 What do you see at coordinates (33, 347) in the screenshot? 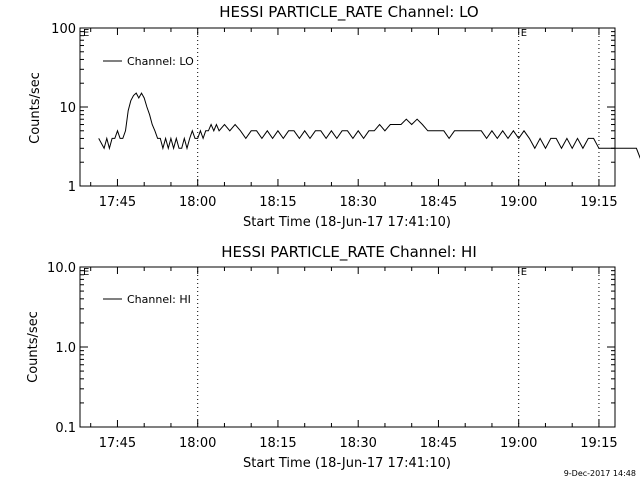
I see `panel-hi-ylabel: Counts/sec` at bounding box center [33, 347].